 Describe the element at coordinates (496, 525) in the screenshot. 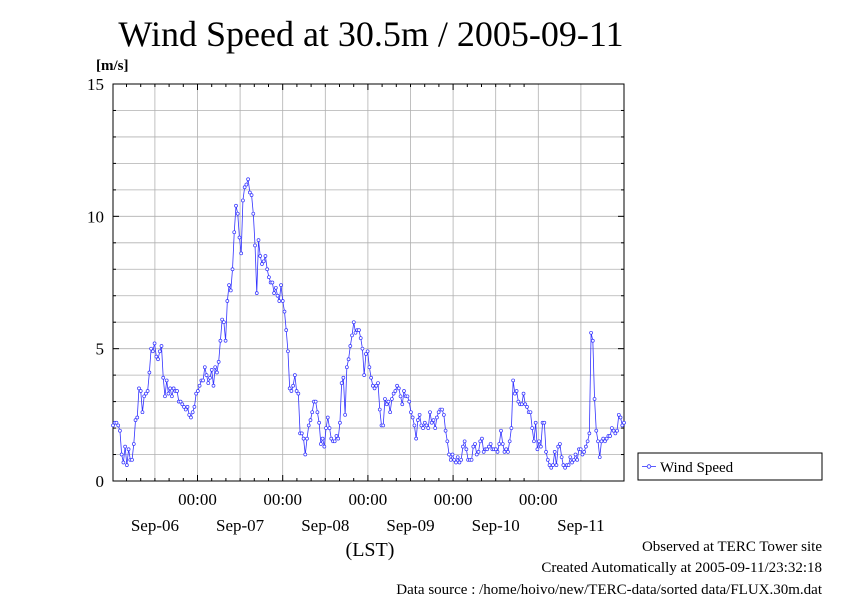

I see `x-date-label: Sep-10` at that location.